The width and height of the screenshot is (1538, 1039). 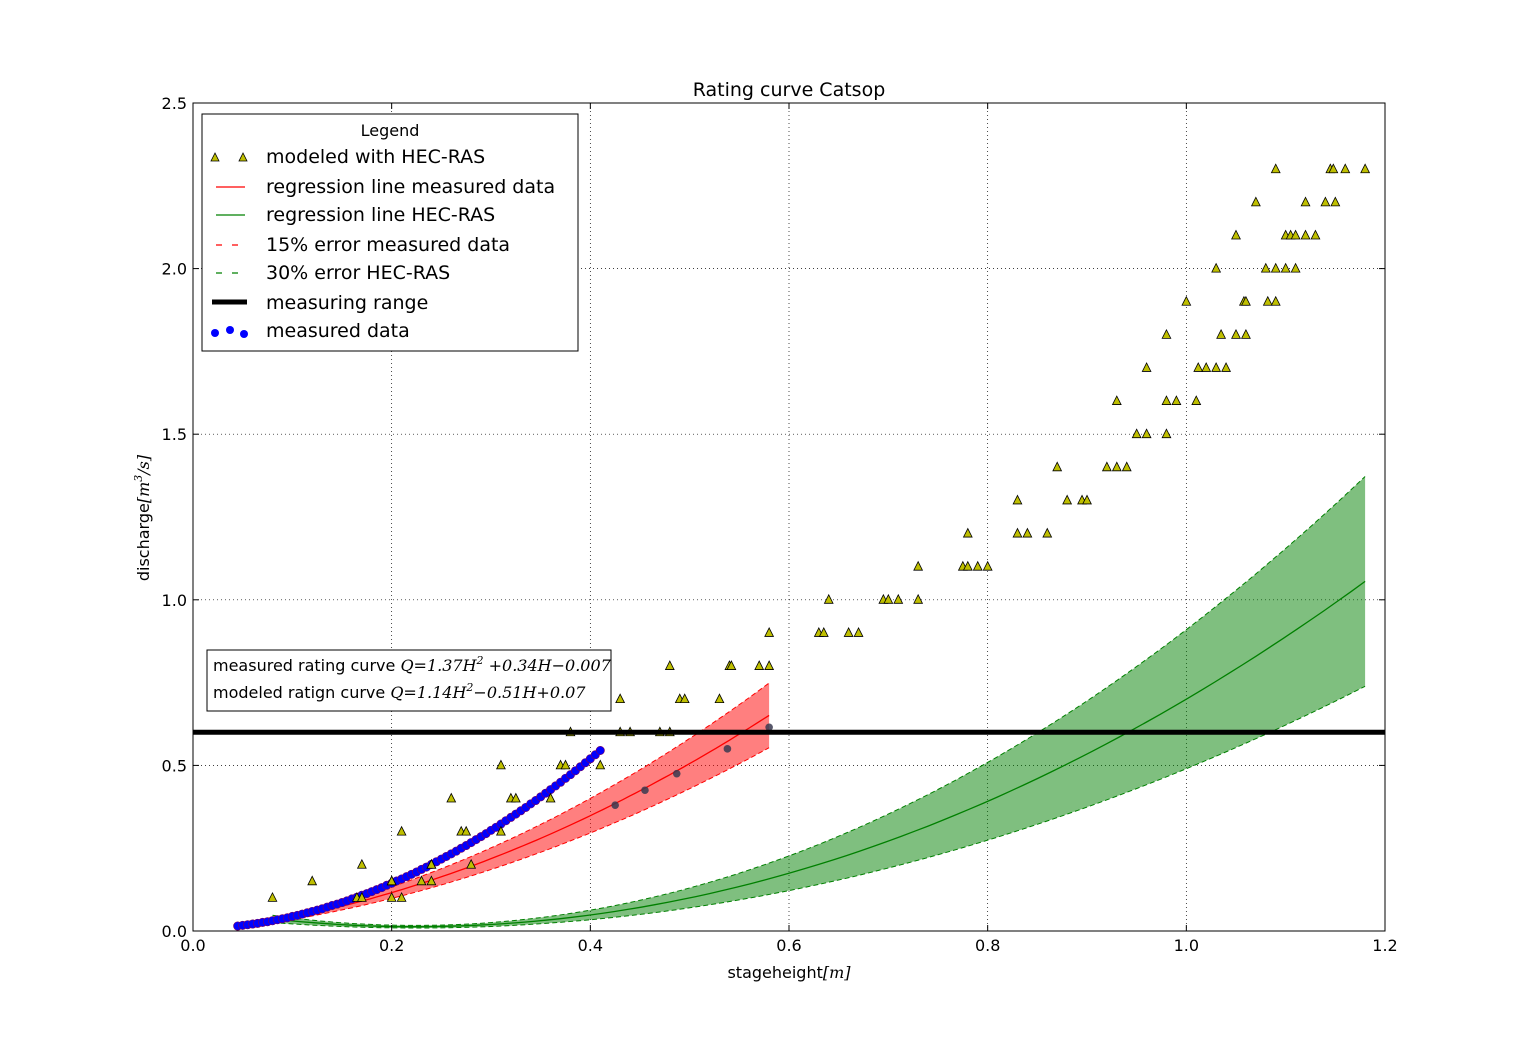 I want to click on legend-box, so click(x=390, y=232).